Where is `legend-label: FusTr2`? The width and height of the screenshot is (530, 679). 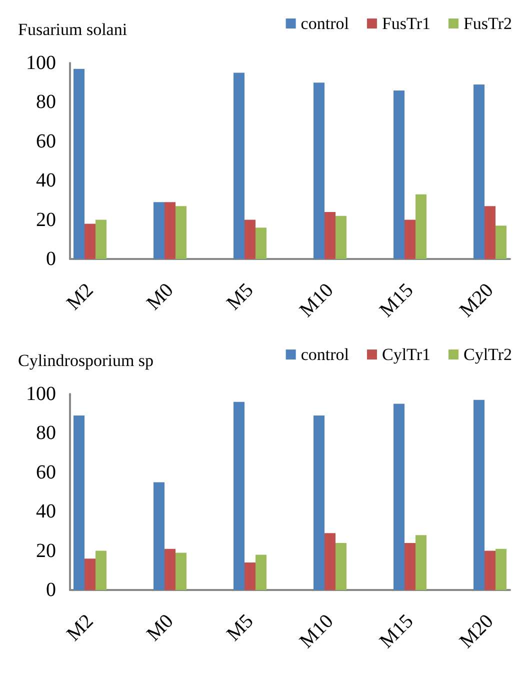 legend-label: FusTr2 is located at coordinates (487, 23).